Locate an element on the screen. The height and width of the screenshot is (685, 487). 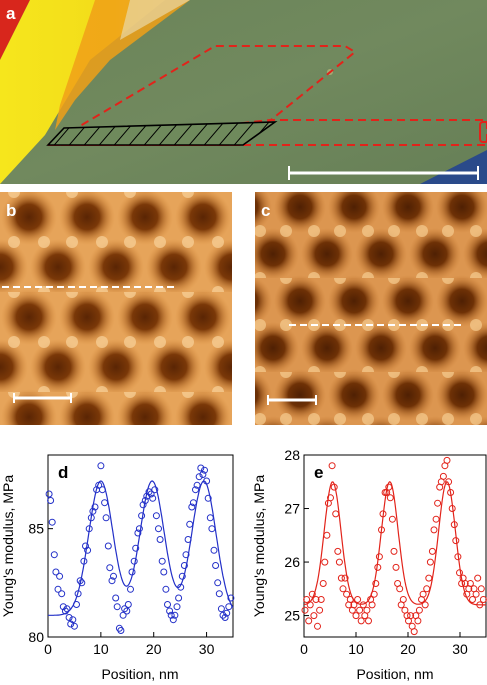
panel-label-d: d is located at coordinates (63, 472).